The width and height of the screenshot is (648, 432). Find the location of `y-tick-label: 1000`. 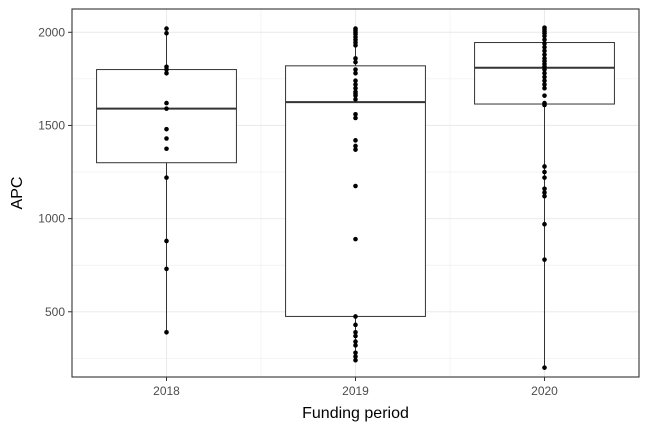

y-tick-label: 1000 is located at coordinates (51, 219).